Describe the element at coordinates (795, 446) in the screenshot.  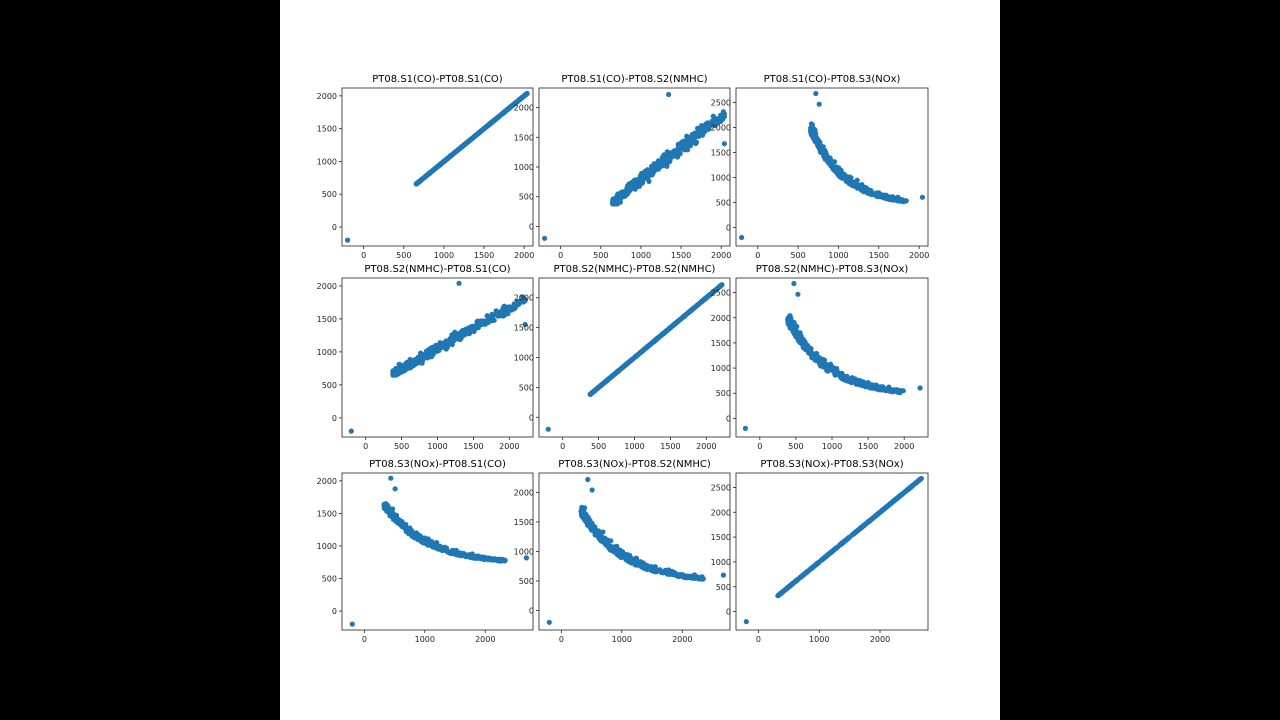
I see `x-tick-label: 500` at that location.